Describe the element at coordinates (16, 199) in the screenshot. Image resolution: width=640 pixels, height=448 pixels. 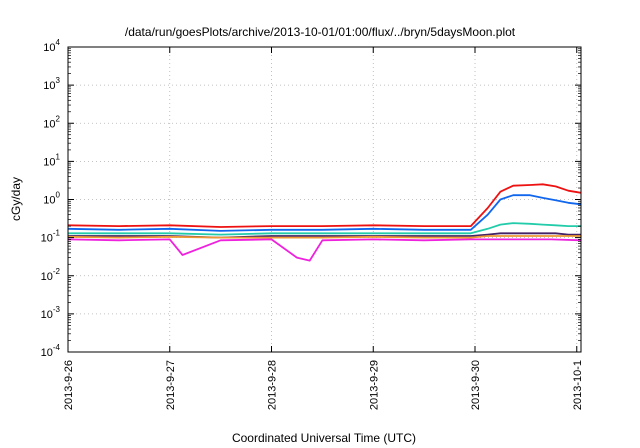
I see `y-axis-label: cGy/day` at that location.